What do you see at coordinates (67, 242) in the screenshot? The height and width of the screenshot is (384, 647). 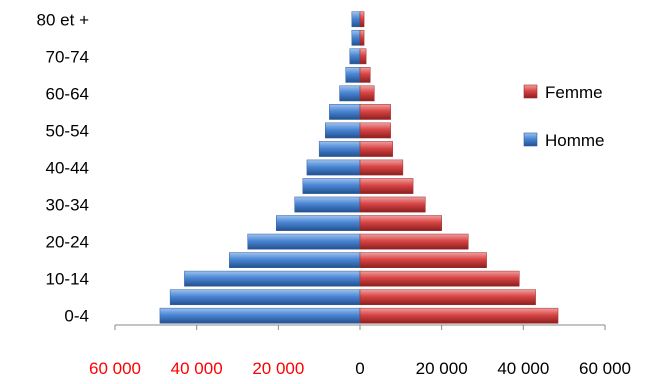 I see `y-category-label: 20-24` at bounding box center [67, 242].